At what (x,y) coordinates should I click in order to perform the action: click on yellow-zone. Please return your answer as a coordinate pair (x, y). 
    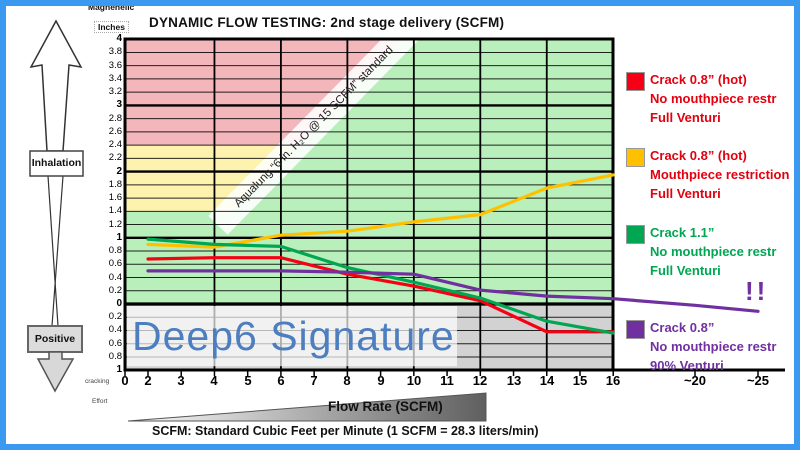
    Looking at the image, I should click on (211, 178).